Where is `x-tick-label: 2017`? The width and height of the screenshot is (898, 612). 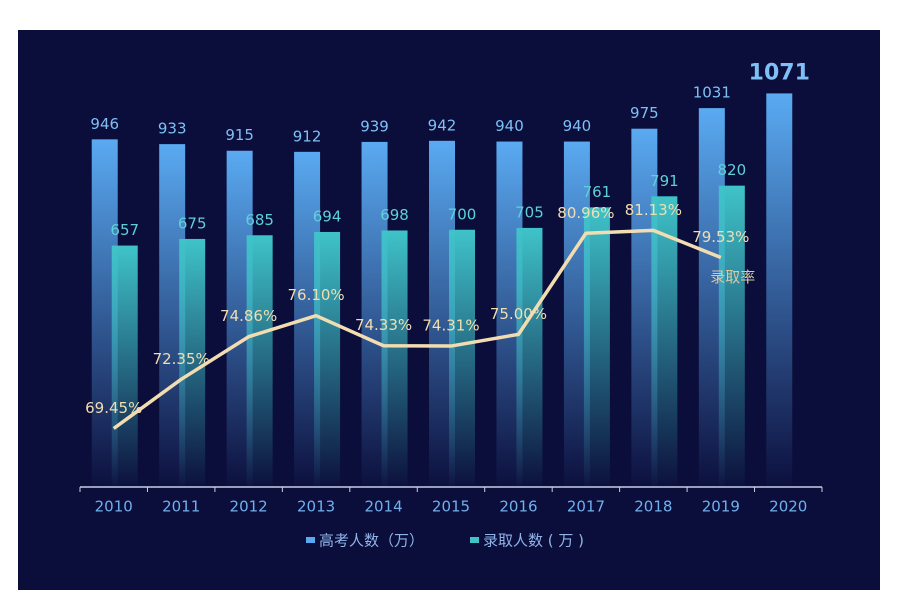 x-tick-label: 2017 is located at coordinates (586, 507).